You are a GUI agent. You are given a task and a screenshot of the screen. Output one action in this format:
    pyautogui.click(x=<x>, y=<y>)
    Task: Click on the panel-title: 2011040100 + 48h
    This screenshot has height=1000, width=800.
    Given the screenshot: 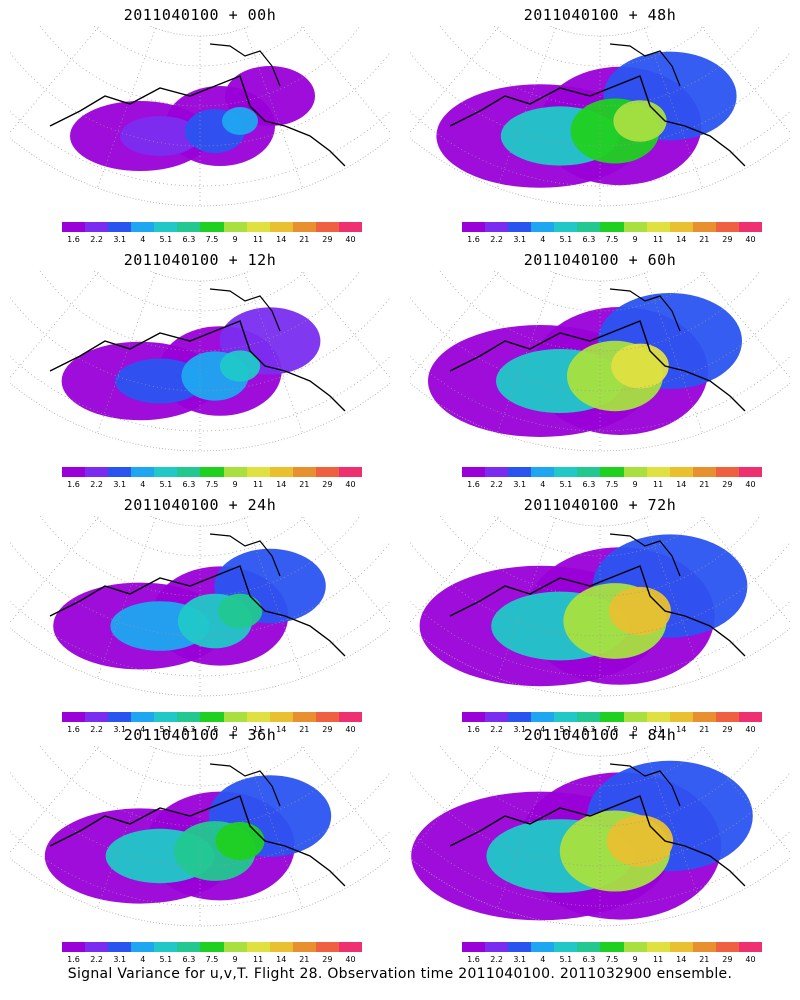 What is the action you would take?
    pyautogui.click(x=600, y=15)
    